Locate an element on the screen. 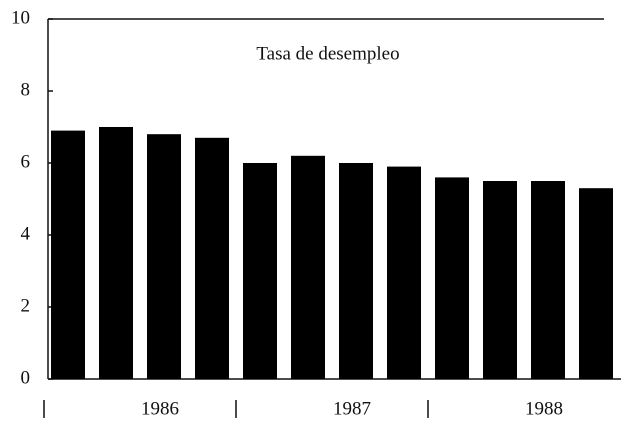  chart-title: Tasa de desempleo is located at coordinates (327, 53).